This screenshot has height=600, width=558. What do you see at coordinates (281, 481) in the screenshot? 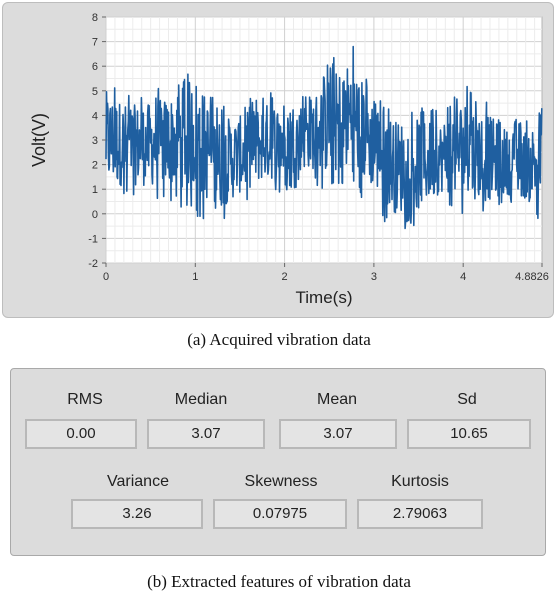
I see `skewness-label: Skewness` at bounding box center [281, 481].